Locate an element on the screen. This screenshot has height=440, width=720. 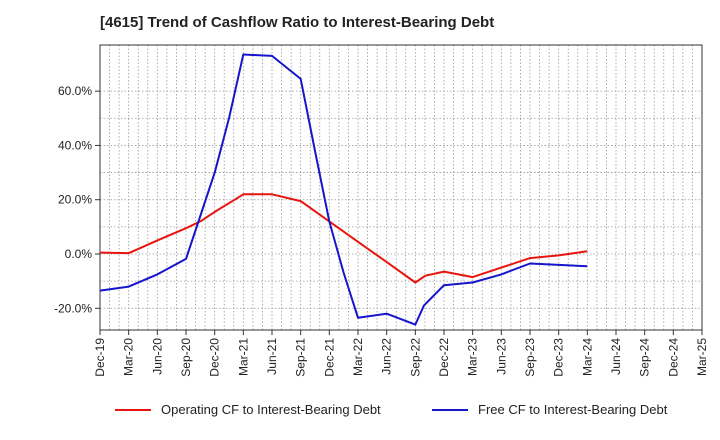
legend-item-1: Operating CF to Interest-Bearing Debt is located at coordinates (248, 409).